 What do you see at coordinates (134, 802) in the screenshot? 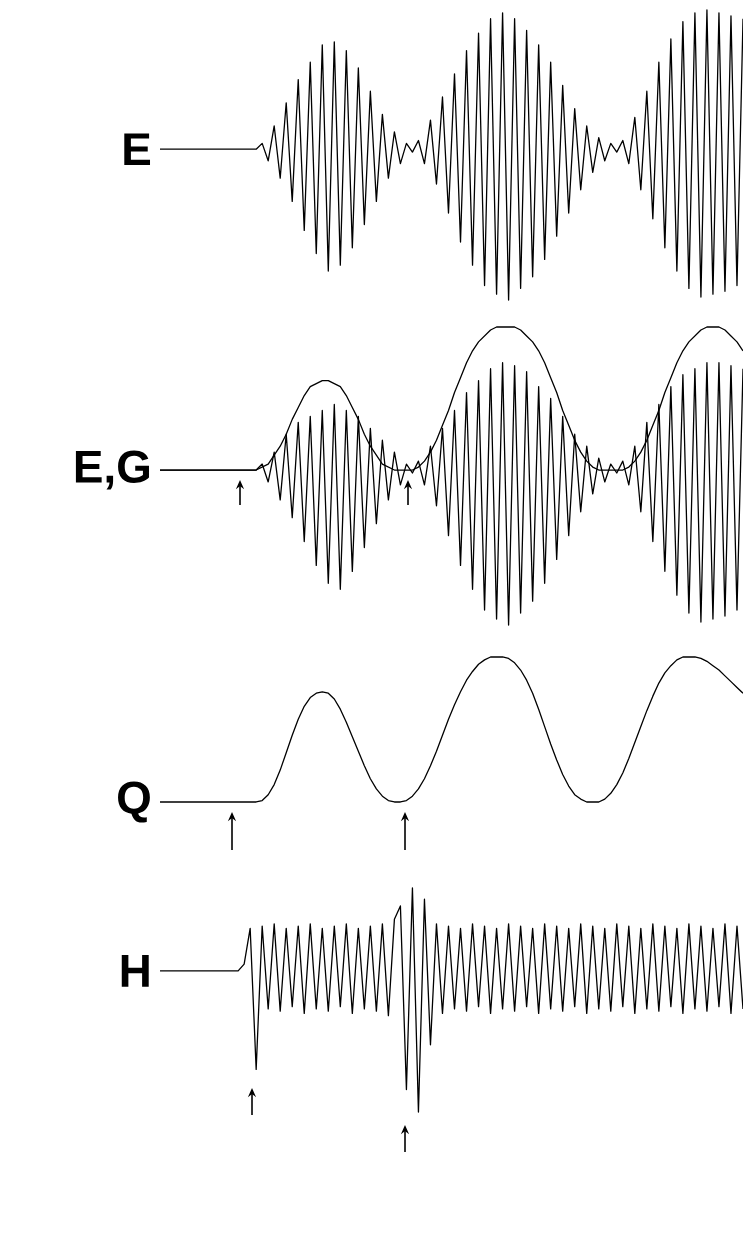
I see `legend-label: Q` at bounding box center [134, 802].